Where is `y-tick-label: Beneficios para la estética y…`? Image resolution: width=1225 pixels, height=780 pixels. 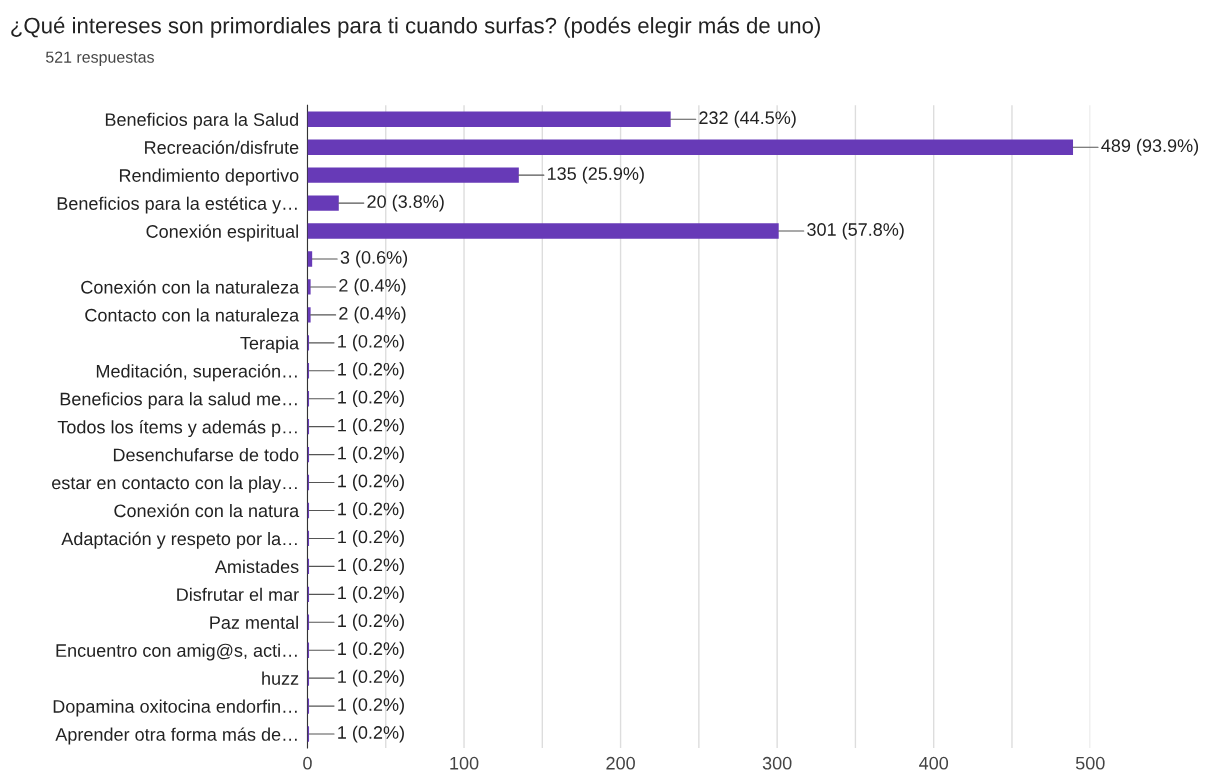 y-tick-label: Beneficios para la estética y… is located at coordinates (177, 205).